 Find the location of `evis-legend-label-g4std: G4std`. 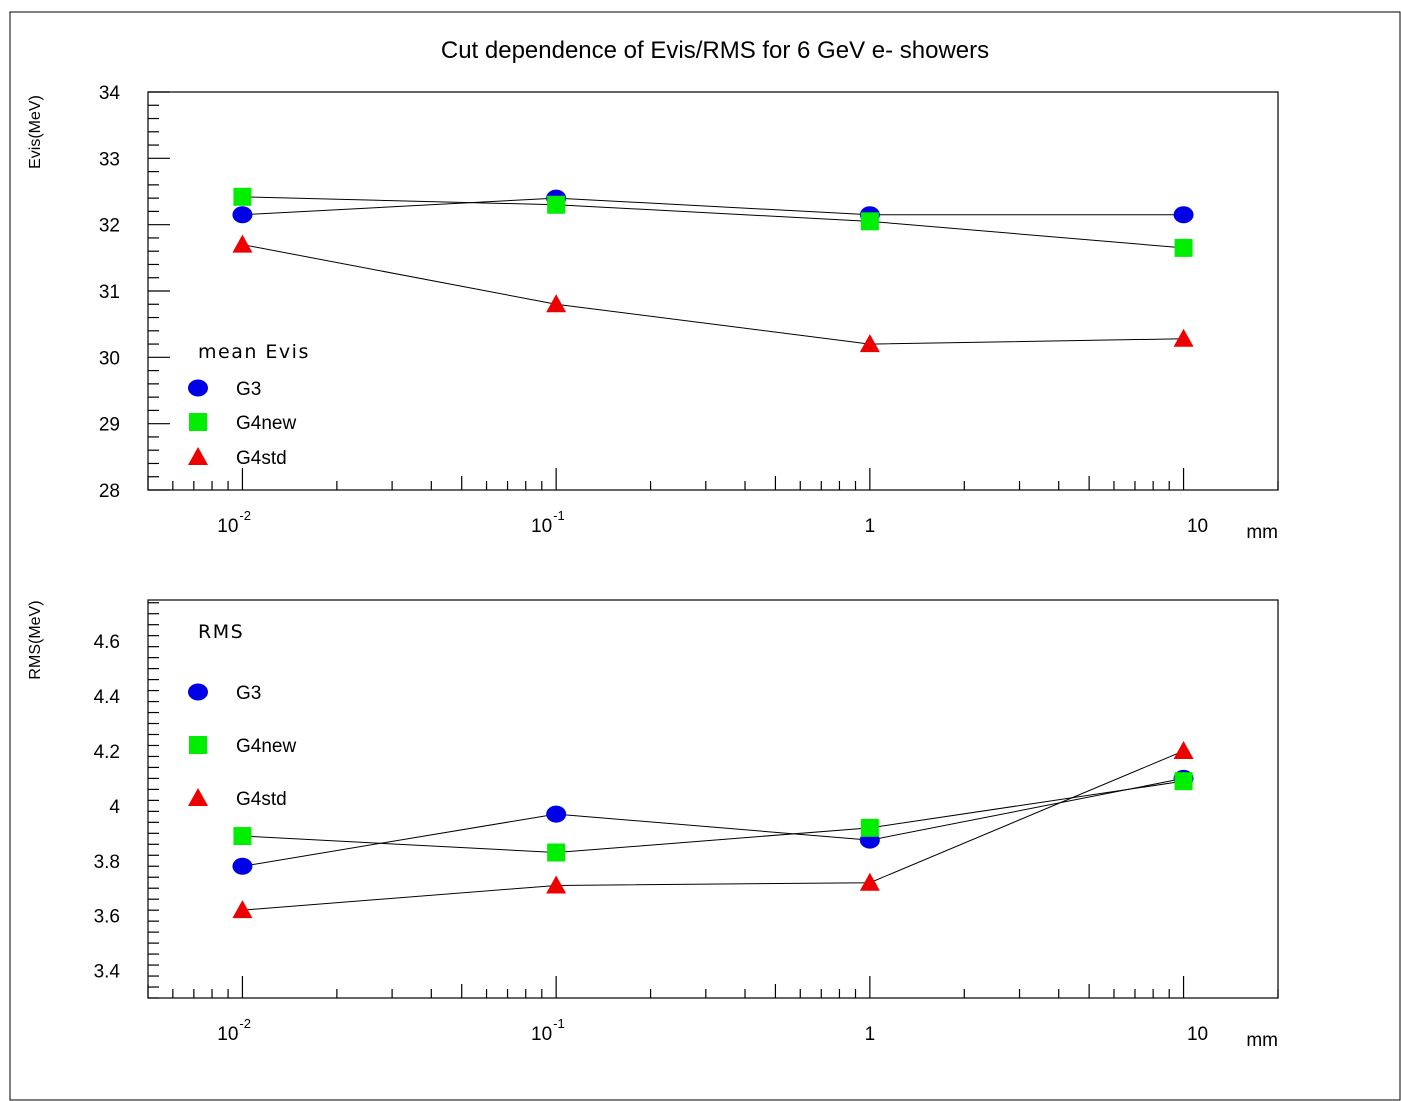

evis-legend-label-g4std: G4std is located at coordinates (261, 458).